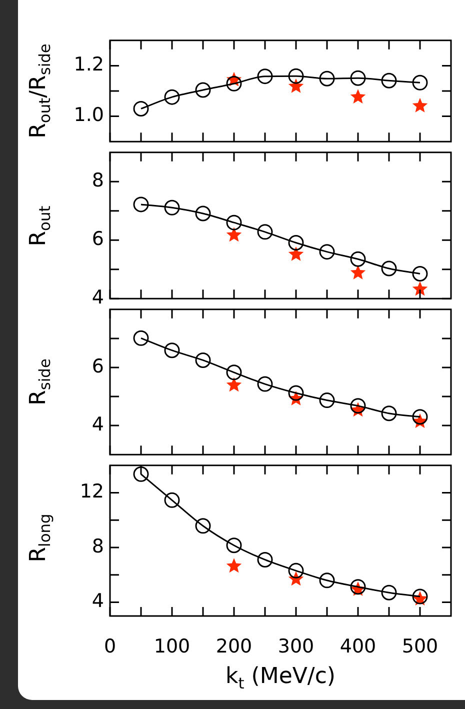 The image size is (465, 709). What do you see at coordinates (89, 115) in the screenshot?
I see `y-tick-label: 1.0` at bounding box center [89, 115].